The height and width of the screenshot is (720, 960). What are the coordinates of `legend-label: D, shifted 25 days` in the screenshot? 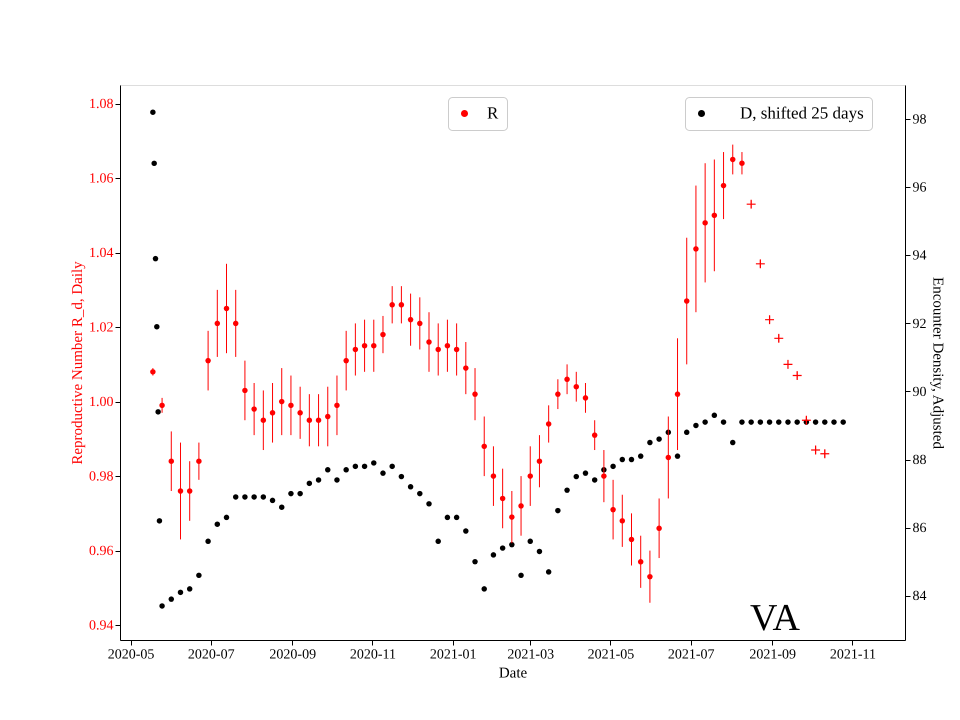 It's located at (802, 113).